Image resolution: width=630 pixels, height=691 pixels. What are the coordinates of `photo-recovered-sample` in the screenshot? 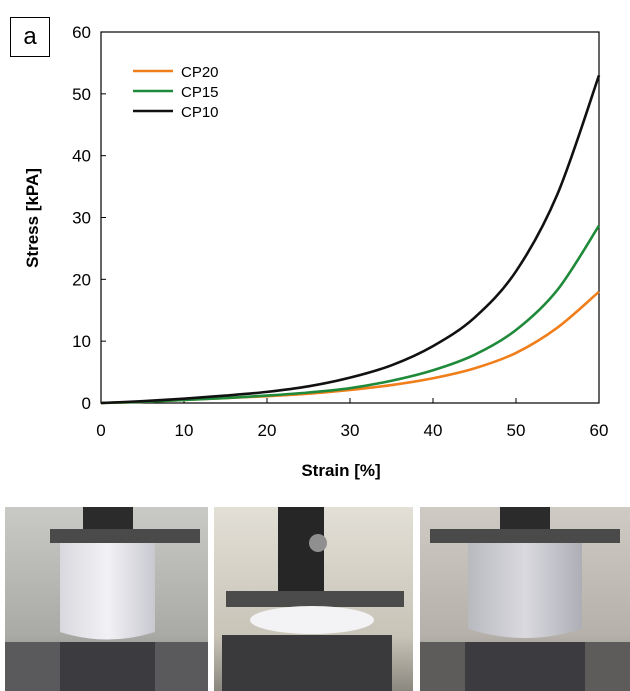 It's located at (525, 599).